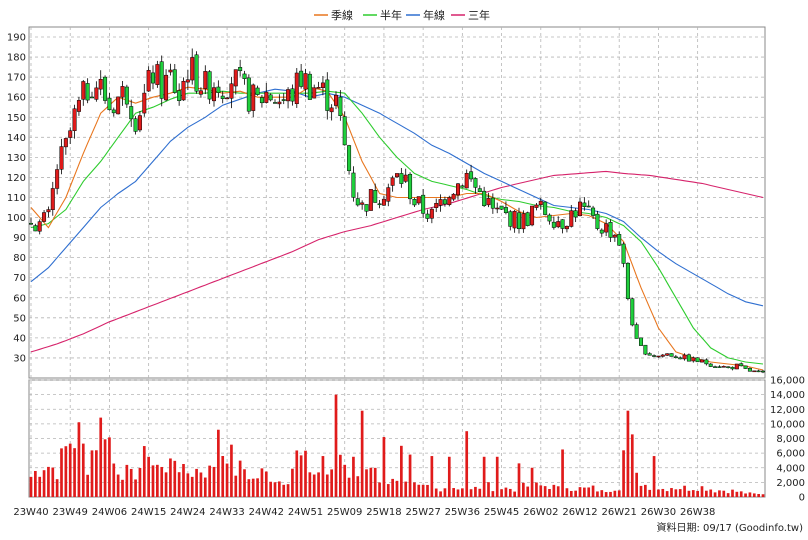 Image resolution: width=808 pixels, height=540 pixels. Describe the element at coordinates (787, 395) in the screenshot. I see `volume-tick-label: 14,000` at that location.